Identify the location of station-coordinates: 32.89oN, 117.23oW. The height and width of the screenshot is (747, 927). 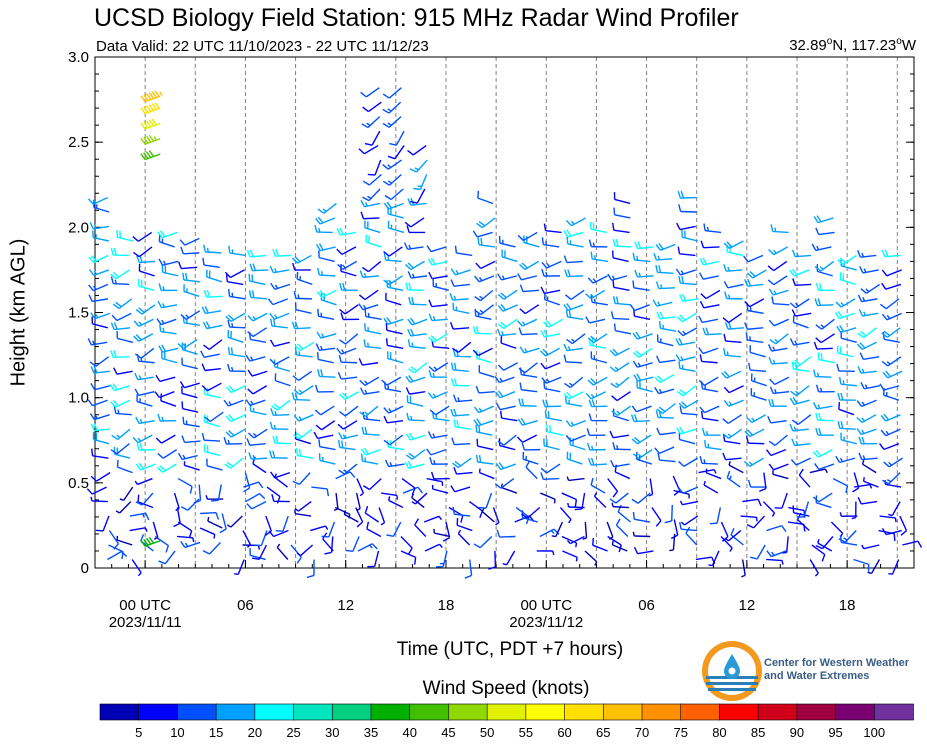
(852, 45).